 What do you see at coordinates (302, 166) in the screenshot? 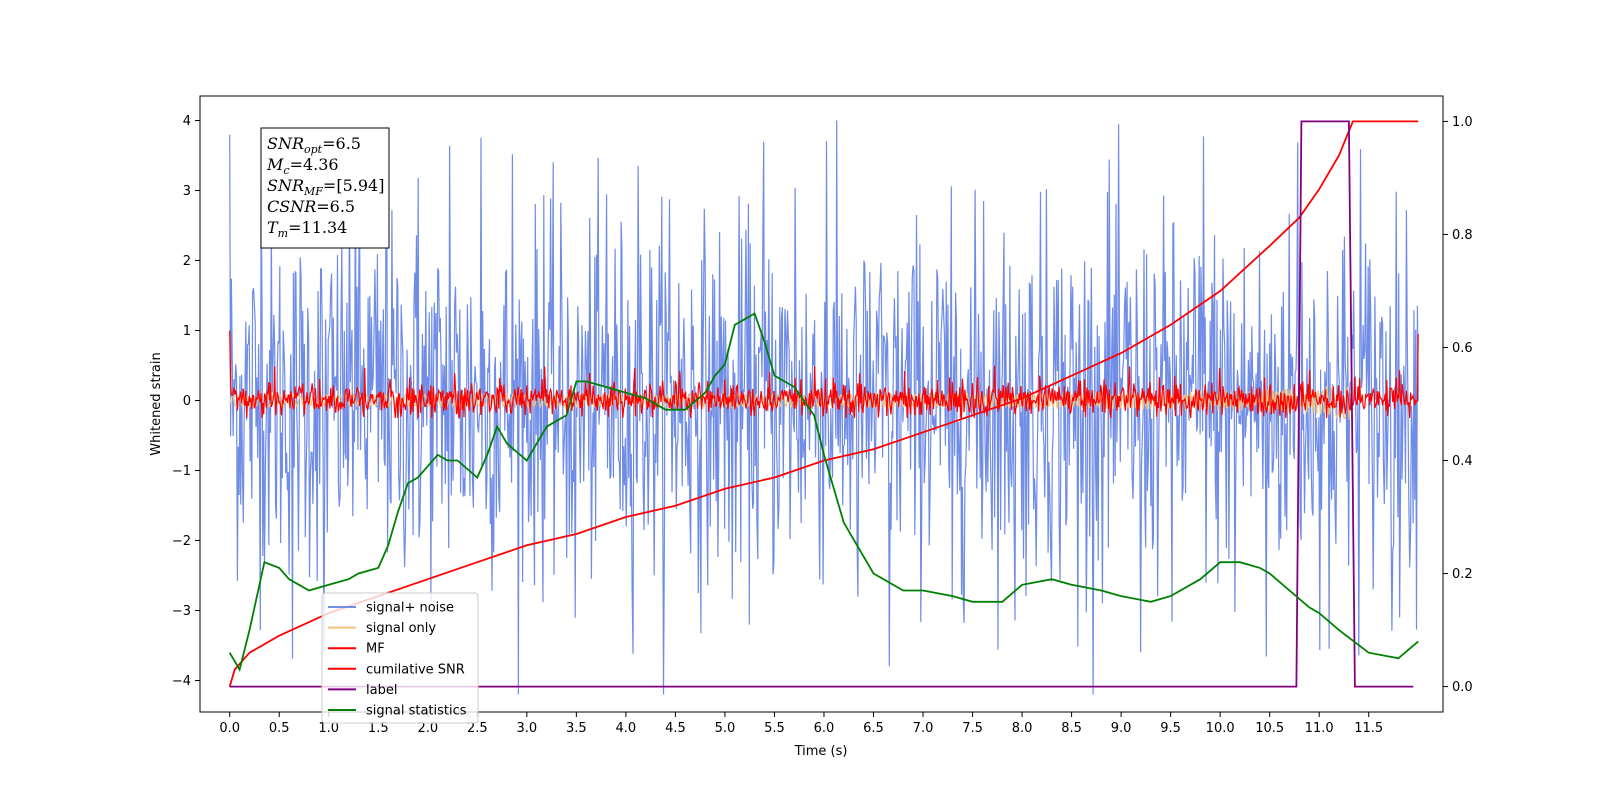
I see `info-box-line: Mc=4.36` at bounding box center [302, 166].